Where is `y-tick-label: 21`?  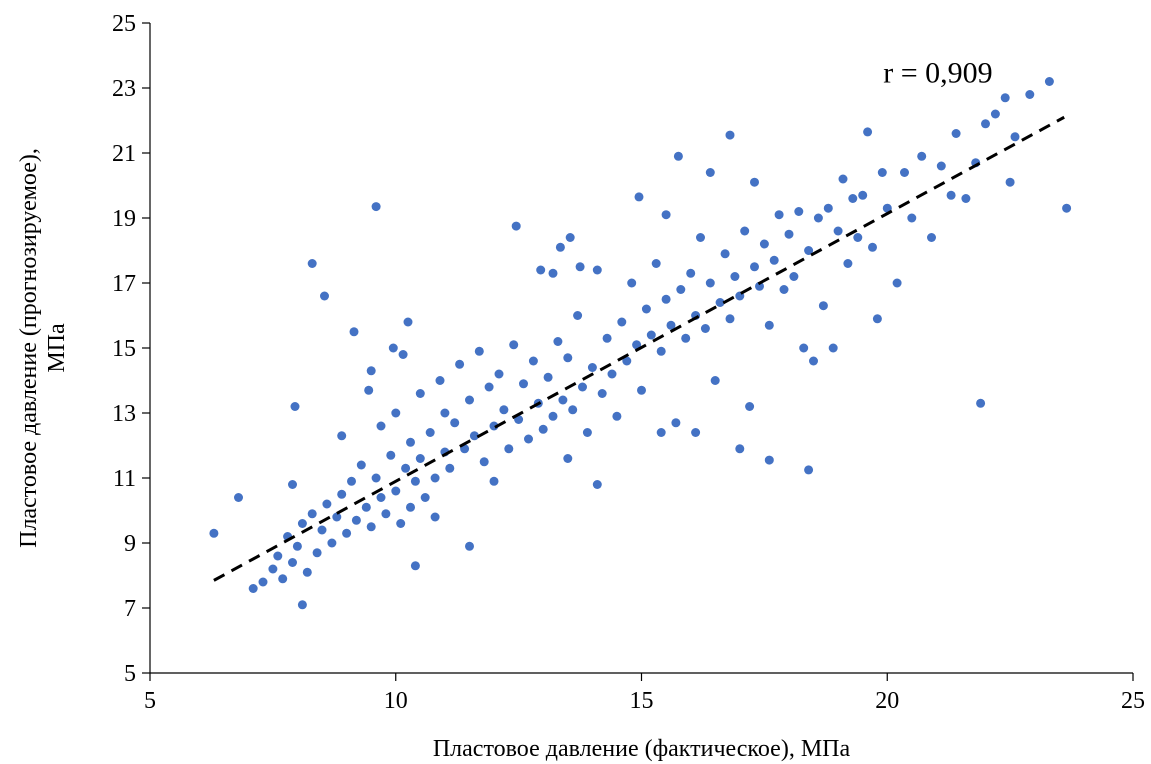
y-tick-label: 21 is located at coordinates (124, 154).